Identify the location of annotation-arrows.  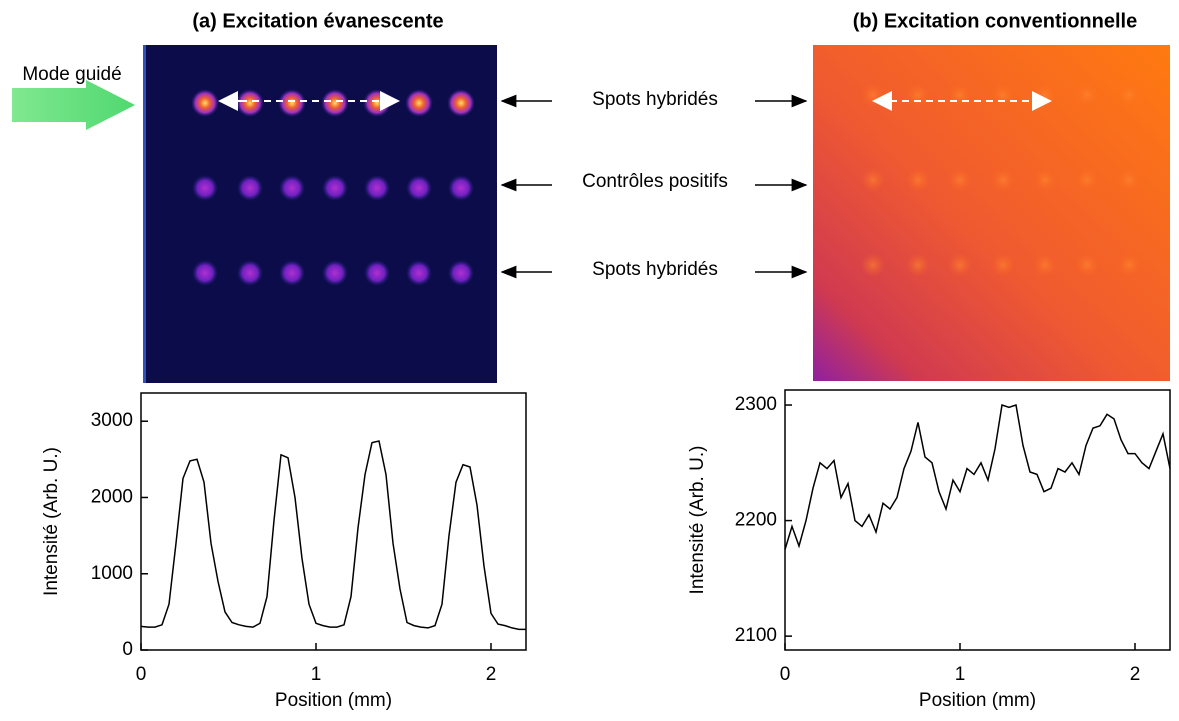
(654, 186).